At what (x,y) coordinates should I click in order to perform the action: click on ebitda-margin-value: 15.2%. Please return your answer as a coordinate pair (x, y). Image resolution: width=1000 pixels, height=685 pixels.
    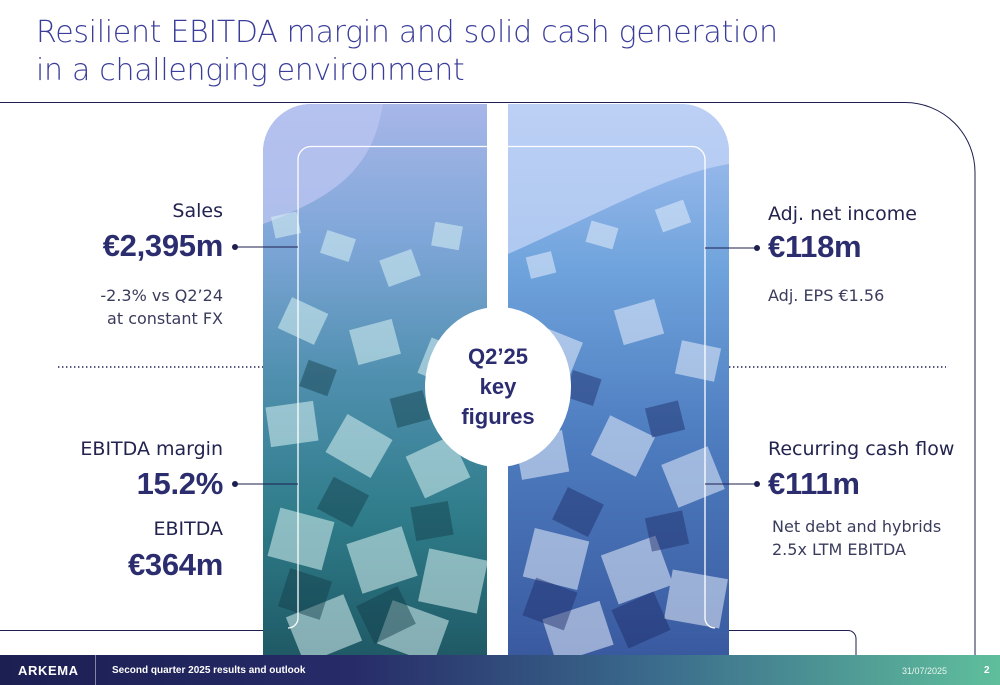
    Looking at the image, I should click on (180, 483).